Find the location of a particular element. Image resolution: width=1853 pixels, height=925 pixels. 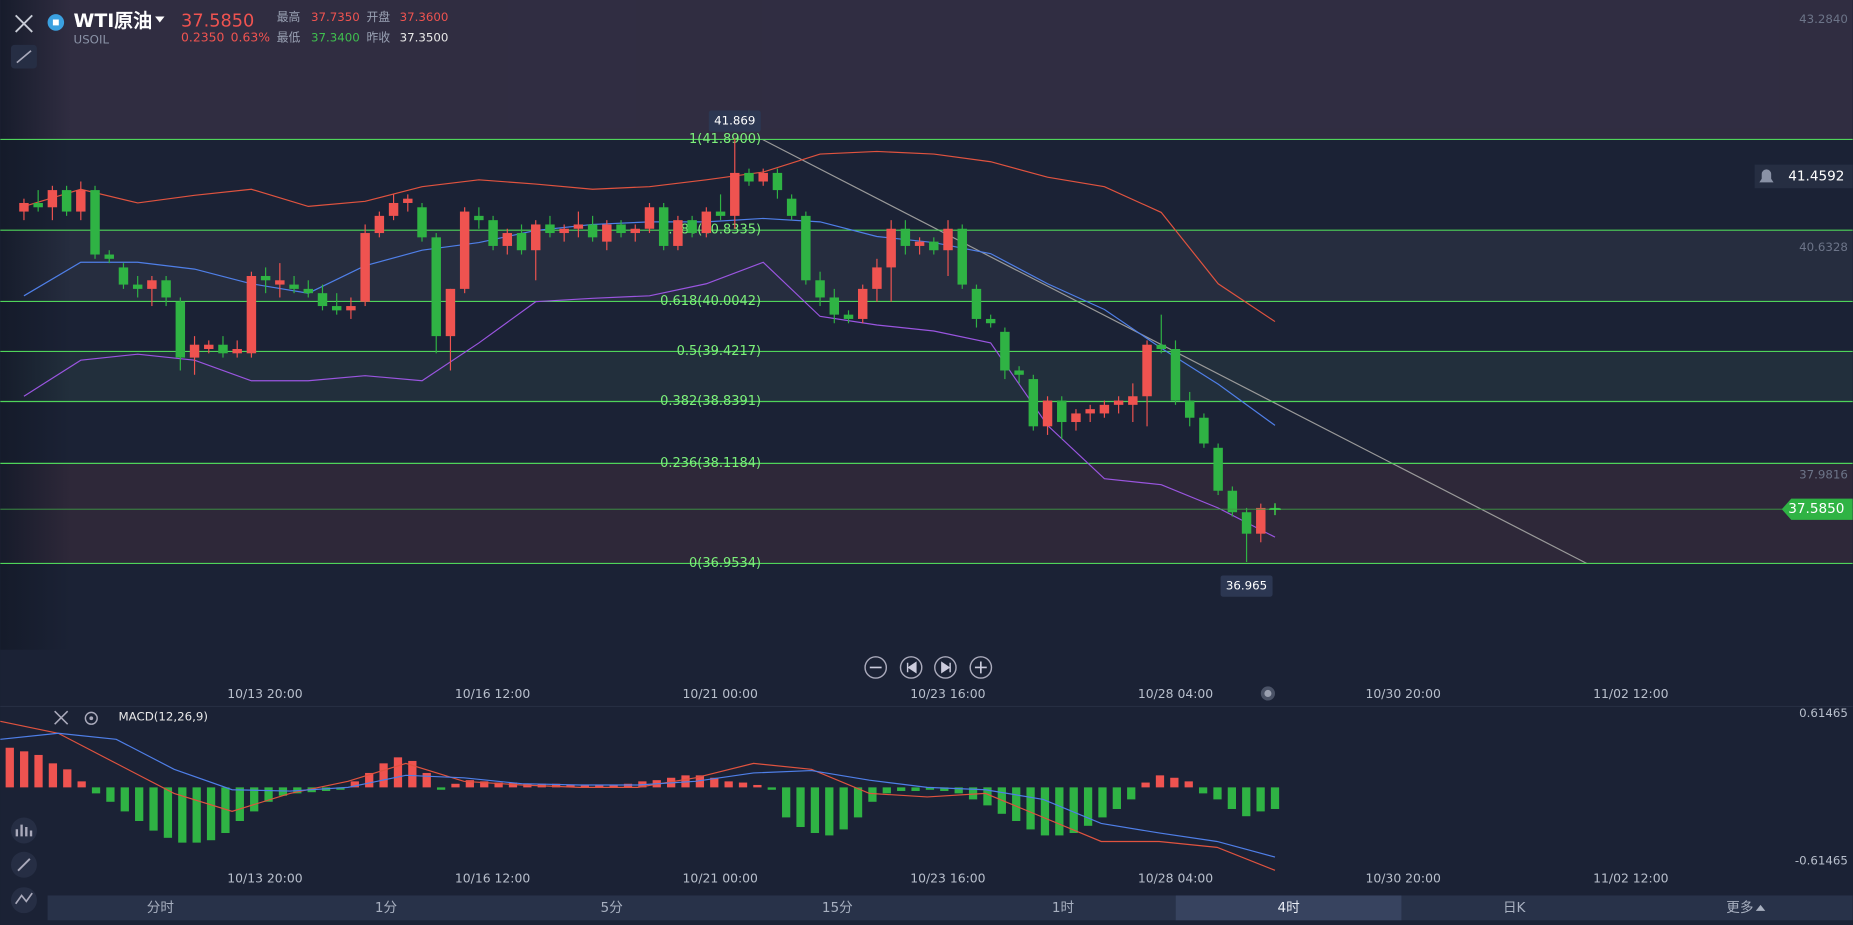

symbol-dropdown is located at coordinates (160, 19).